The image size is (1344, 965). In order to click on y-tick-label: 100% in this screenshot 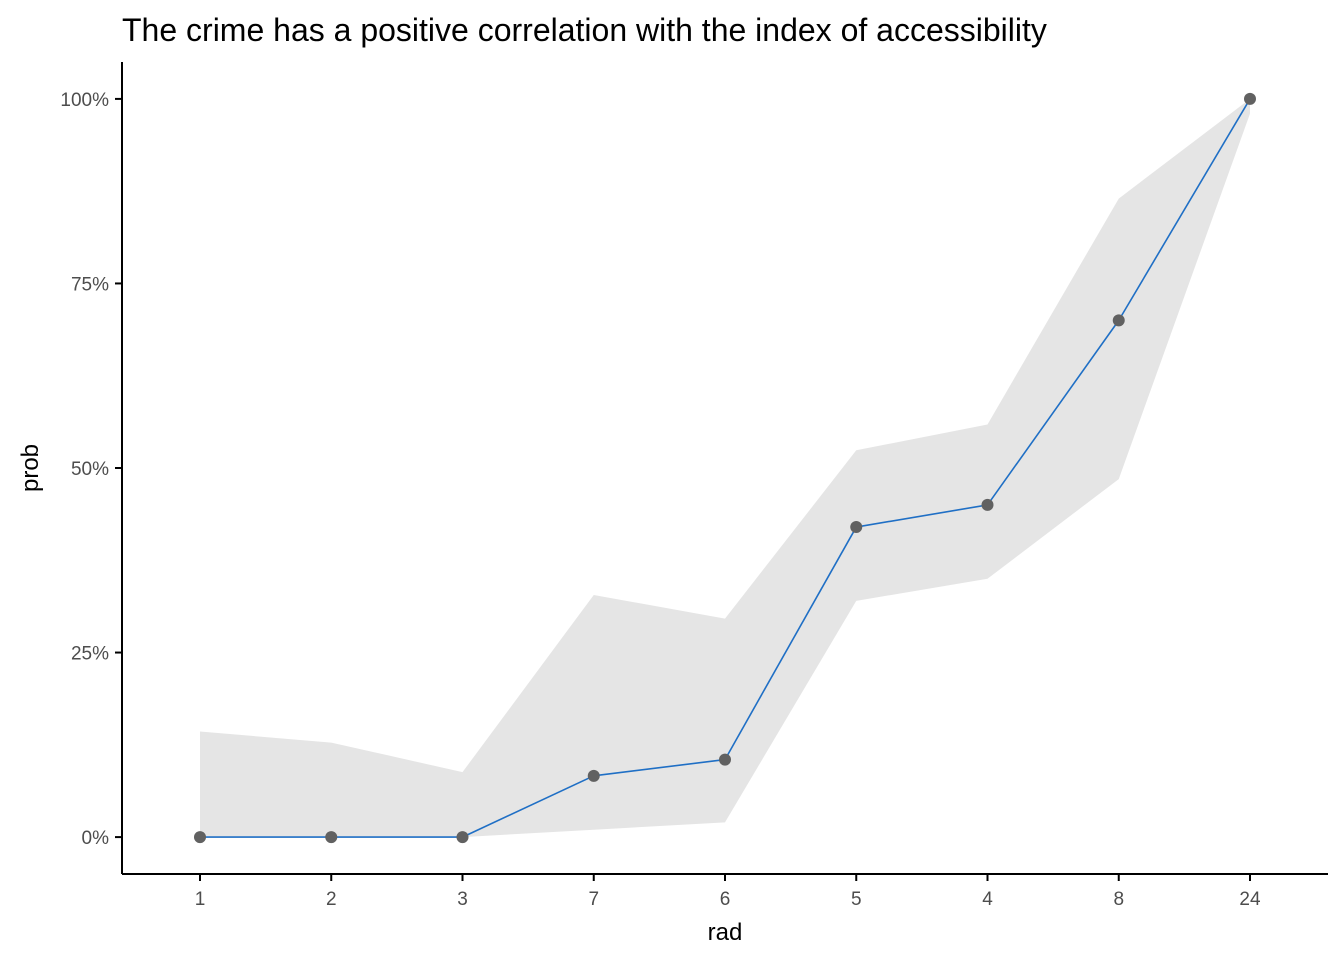, I will do `click(84, 100)`.